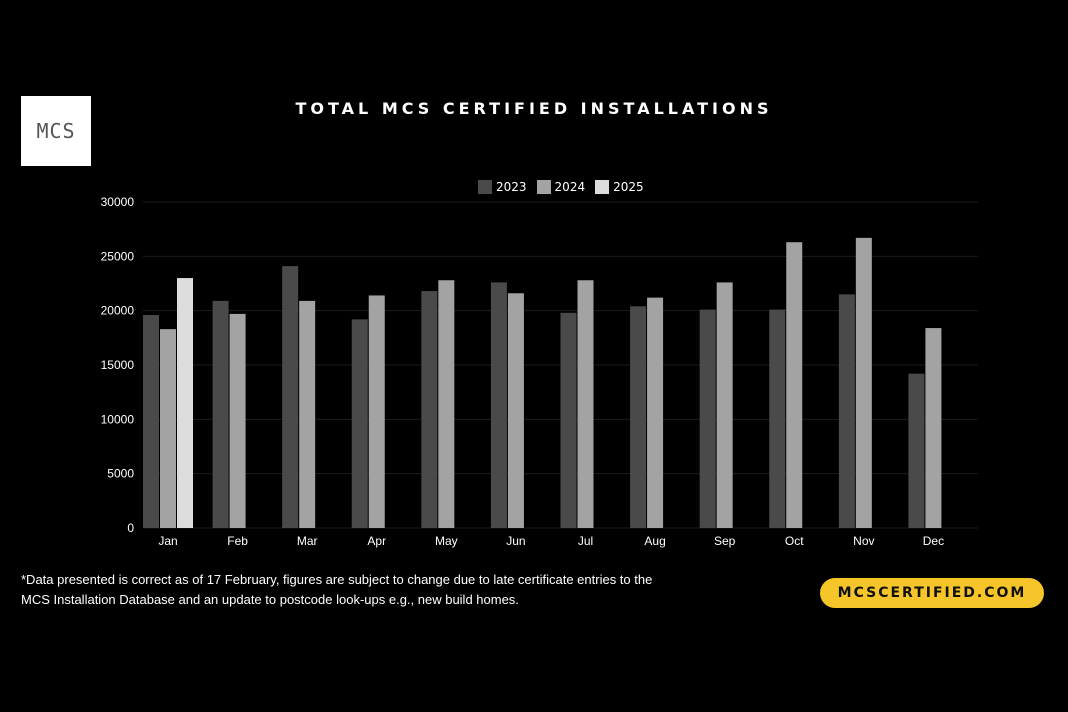 The height and width of the screenshot is (712, 1068). I want to click on y-tick-label-20000: 20000, so click(118, 311).